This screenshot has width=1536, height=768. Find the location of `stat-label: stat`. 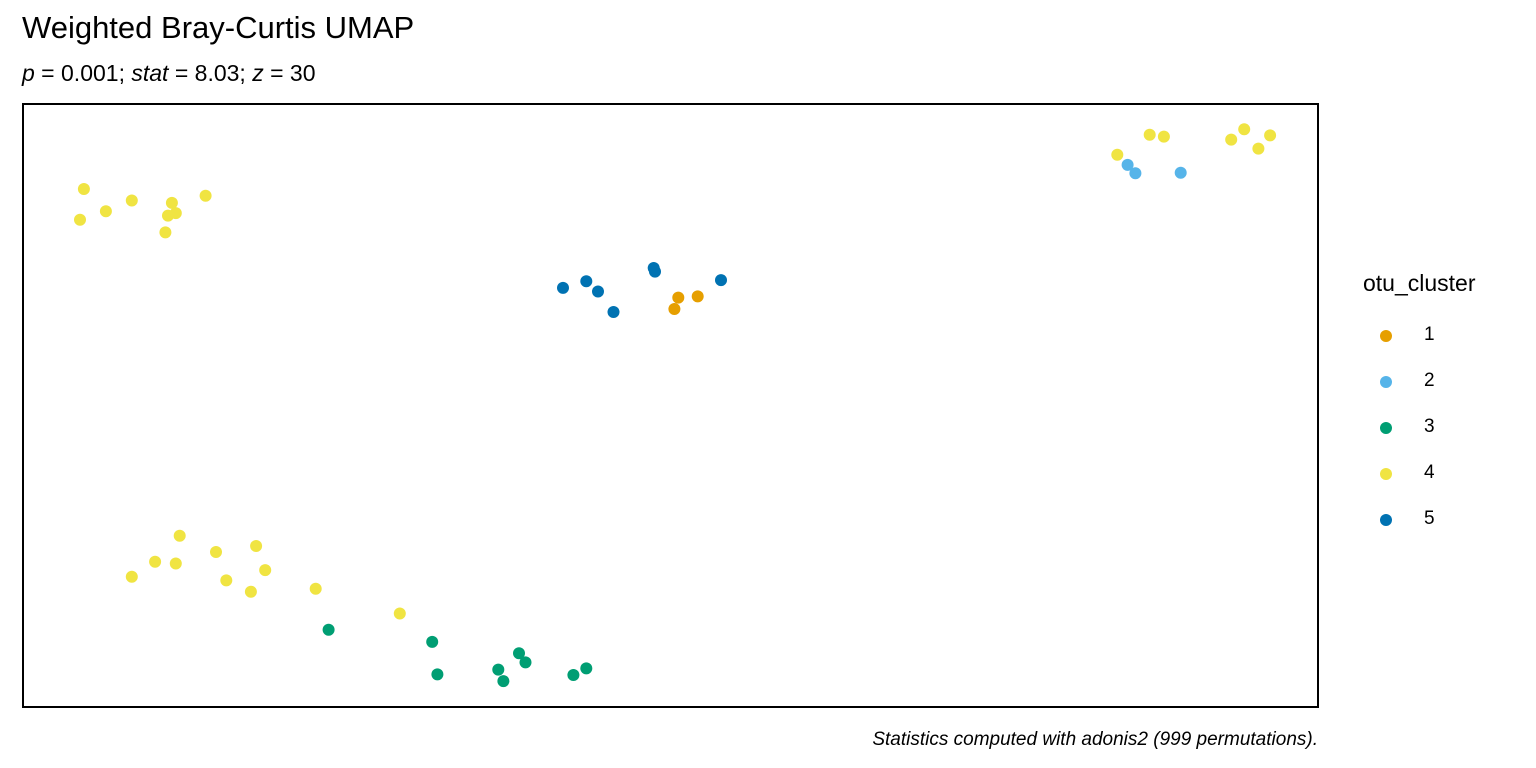

stat-label: stat is located at coordinates (150, 73).